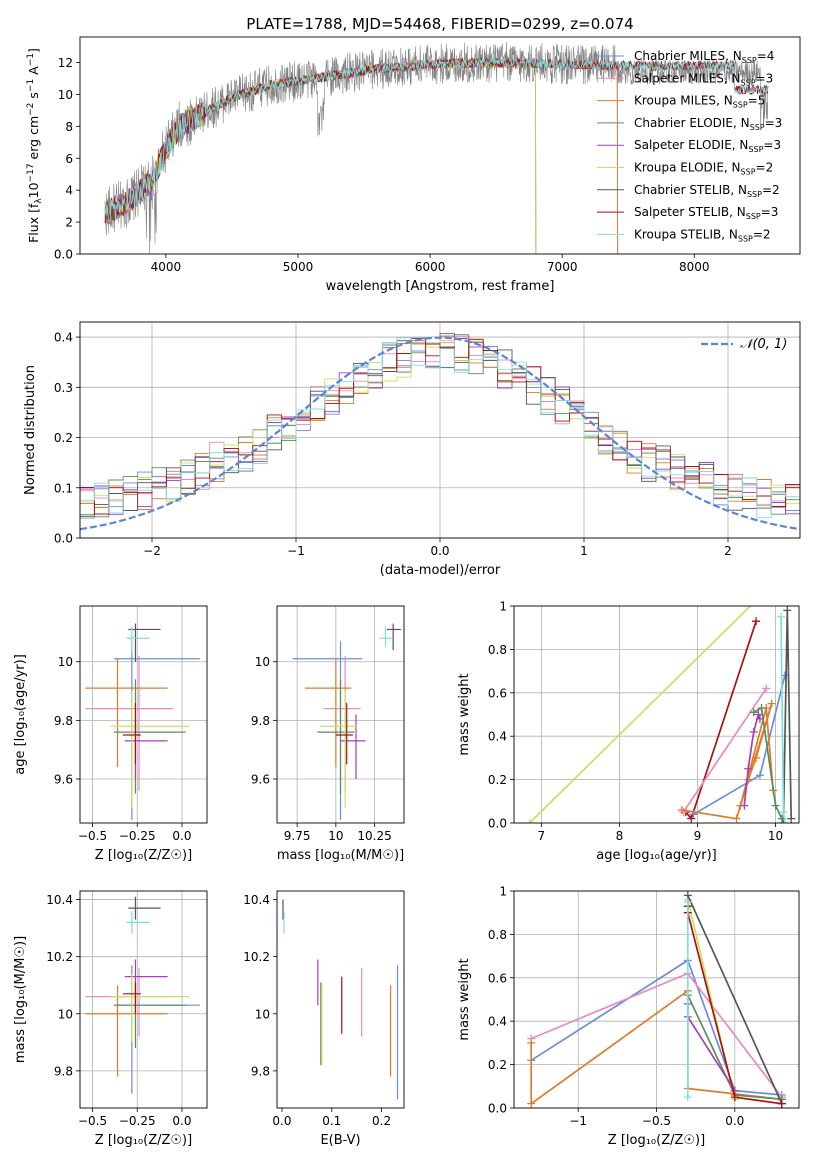 The image size is (819, 1170). Describe the element at coordinates (562, 267) in the screenshot. I see `x-tick-label: 7000` at that location.